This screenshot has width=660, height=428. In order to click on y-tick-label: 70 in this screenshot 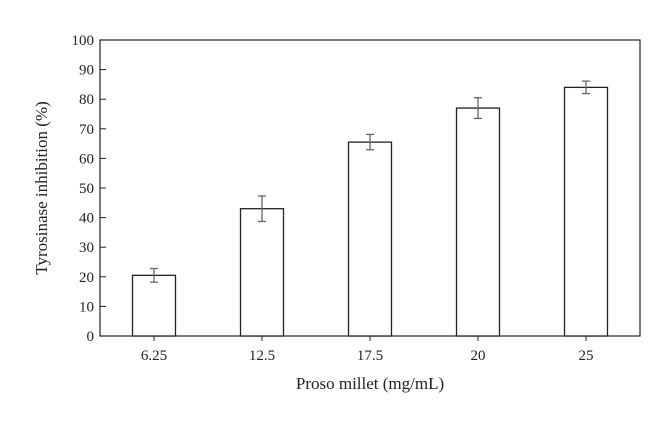, I will do `click(86, 130)`.